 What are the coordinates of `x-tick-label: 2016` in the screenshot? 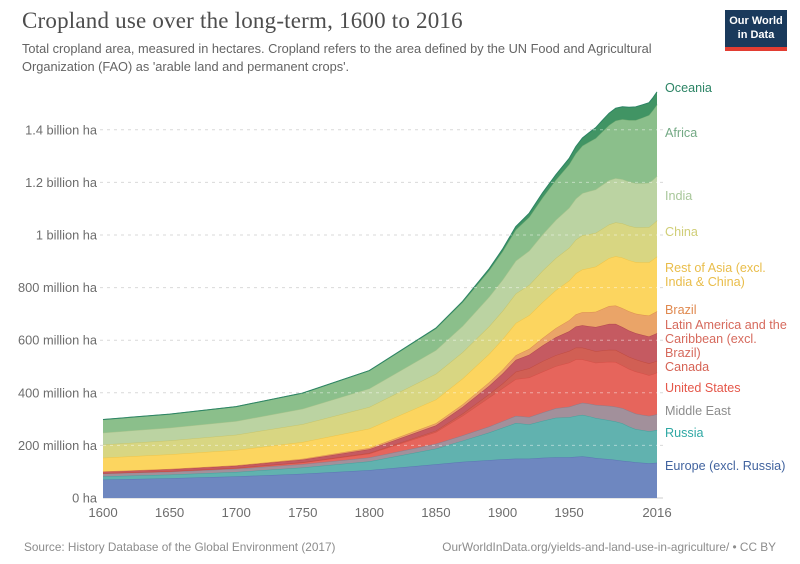 It's located at (656, 512).